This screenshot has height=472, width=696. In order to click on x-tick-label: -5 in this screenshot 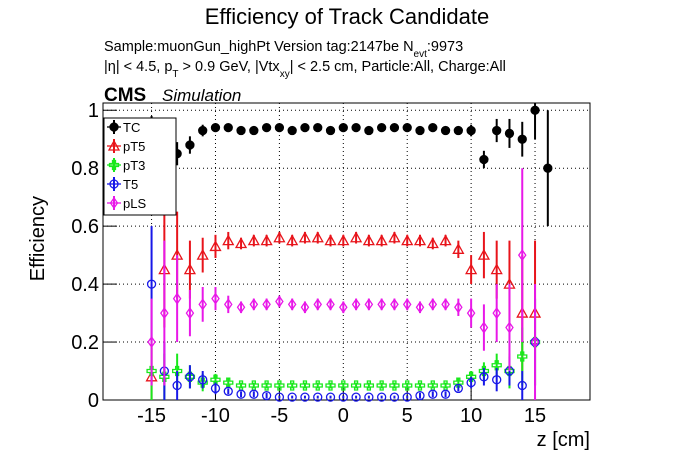, I will do `click(279, 416)`.